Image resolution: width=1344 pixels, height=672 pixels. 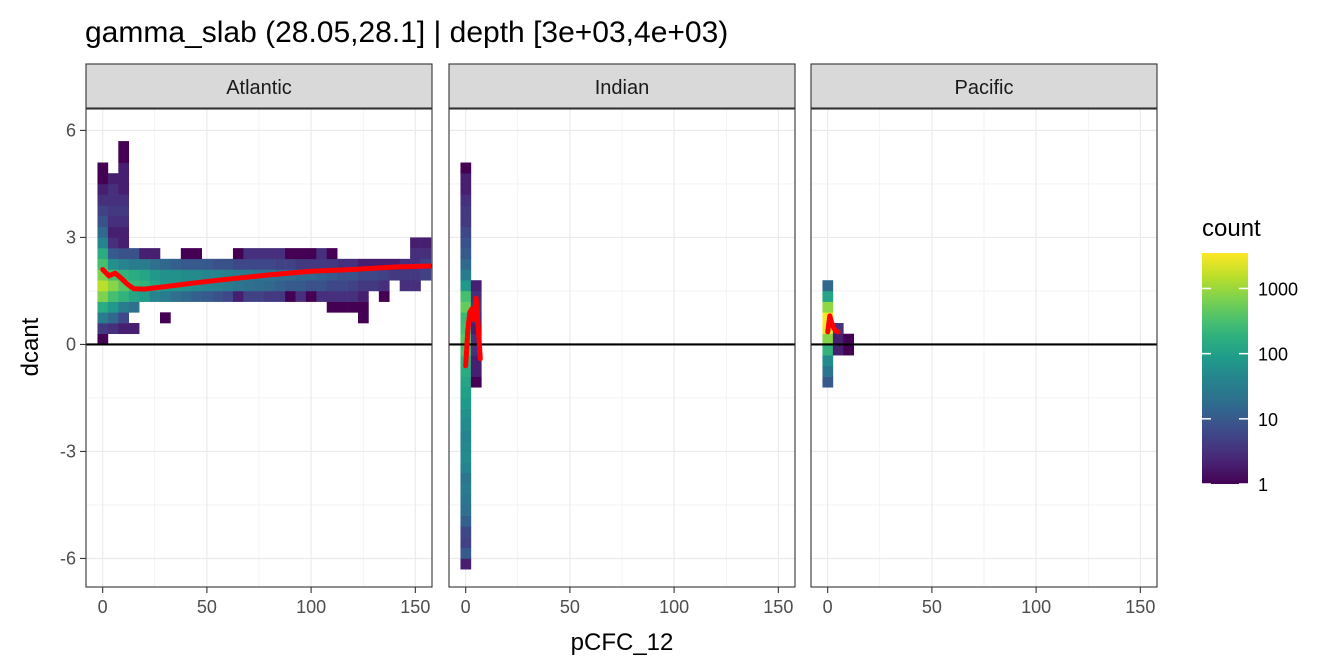 I want to click on facet-label-indian: Indian, so click(x=622, y=88).